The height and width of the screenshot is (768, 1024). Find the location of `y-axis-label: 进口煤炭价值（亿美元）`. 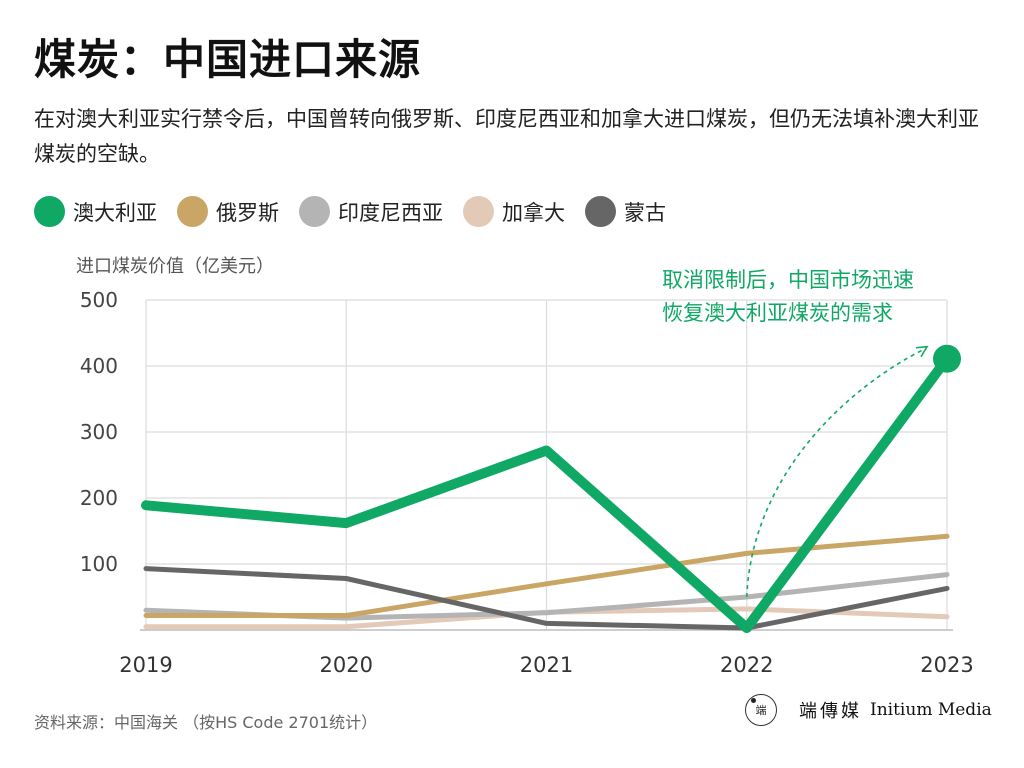

y-axis-label: 进口煤炭价值（亿美元） is located at coordinates (175, 266).